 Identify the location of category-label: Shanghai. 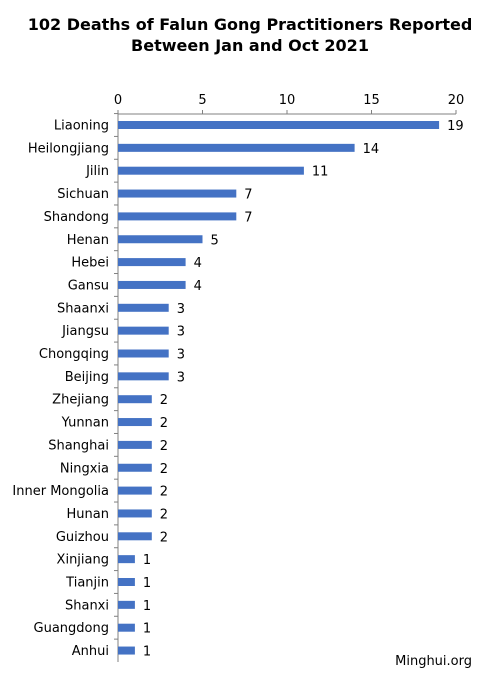
(78, 445).